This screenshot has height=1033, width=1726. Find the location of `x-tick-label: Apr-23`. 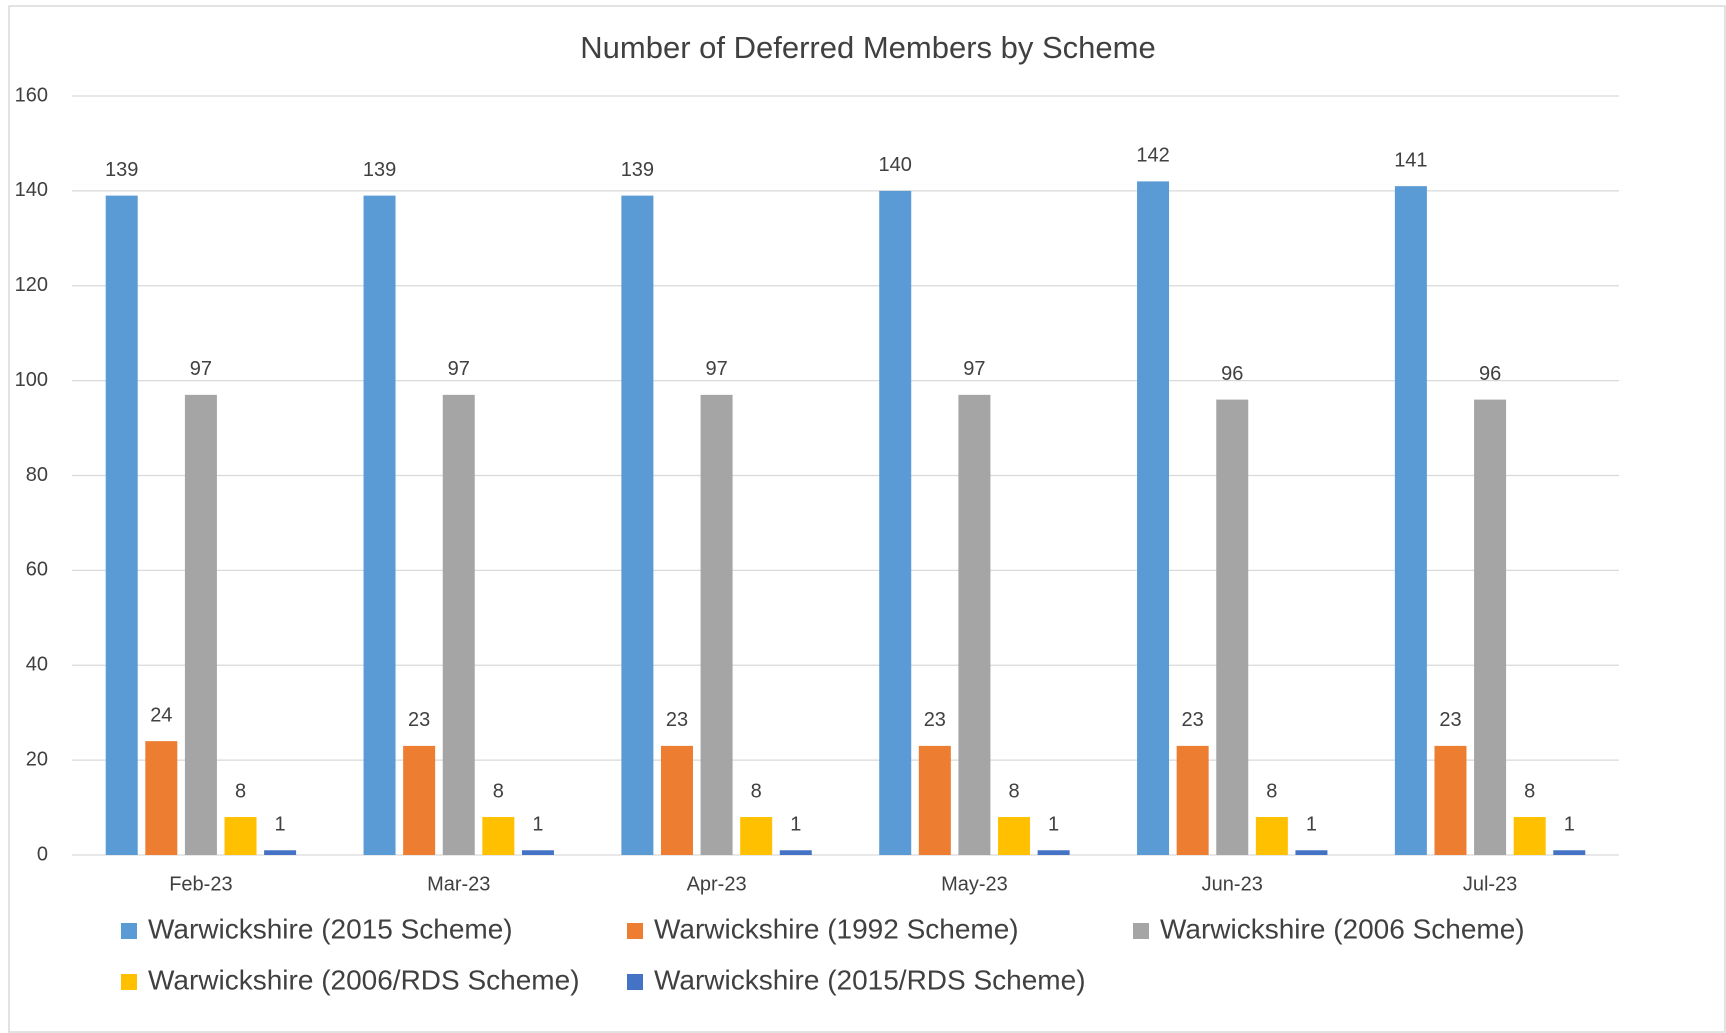

x-tick-label: Apr-23 is located at coordinates (717, 884).